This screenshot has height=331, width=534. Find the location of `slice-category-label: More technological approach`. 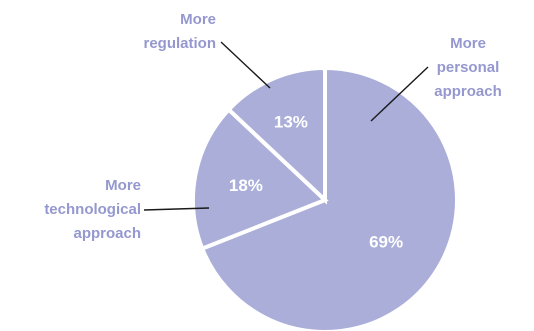

slice-category-label: More technological approach is located at coordinates (92, 209).